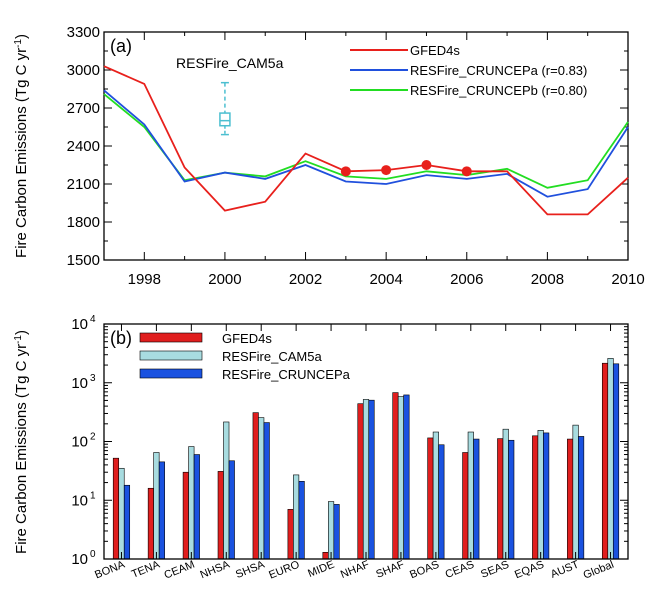 This screenshot has width=648, height=599. What do you see at coordinates (390, 570) in the screenshot?
I see `category-label: SHAF` at bounding box center [390, 570].